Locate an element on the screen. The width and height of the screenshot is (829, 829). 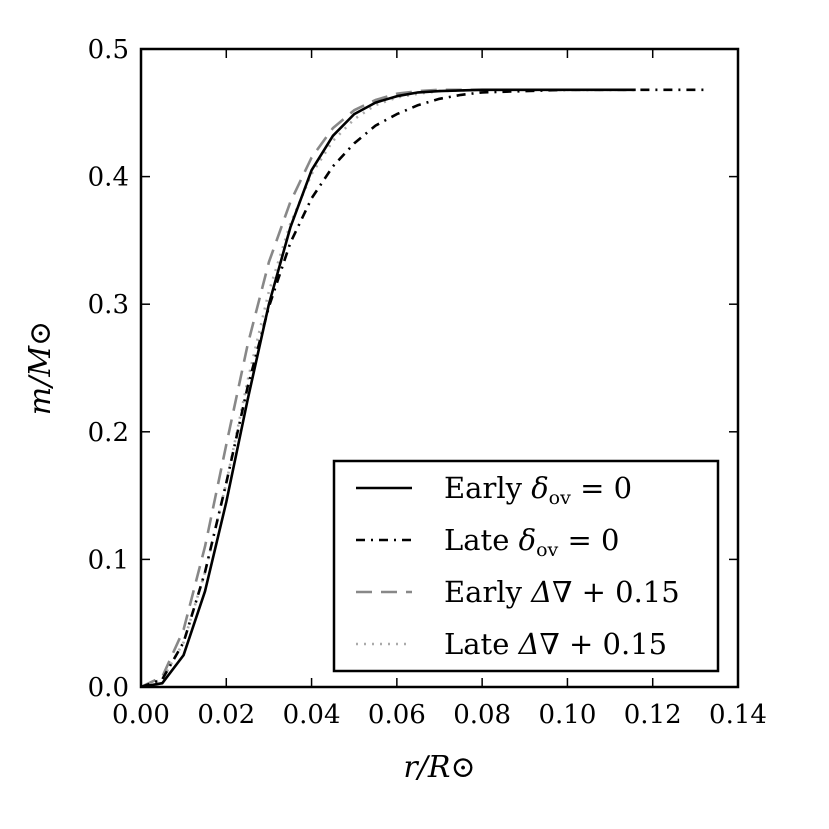
legend-label-3: Late Δ∇ + 0.15 is located at coordinates (555, 644).